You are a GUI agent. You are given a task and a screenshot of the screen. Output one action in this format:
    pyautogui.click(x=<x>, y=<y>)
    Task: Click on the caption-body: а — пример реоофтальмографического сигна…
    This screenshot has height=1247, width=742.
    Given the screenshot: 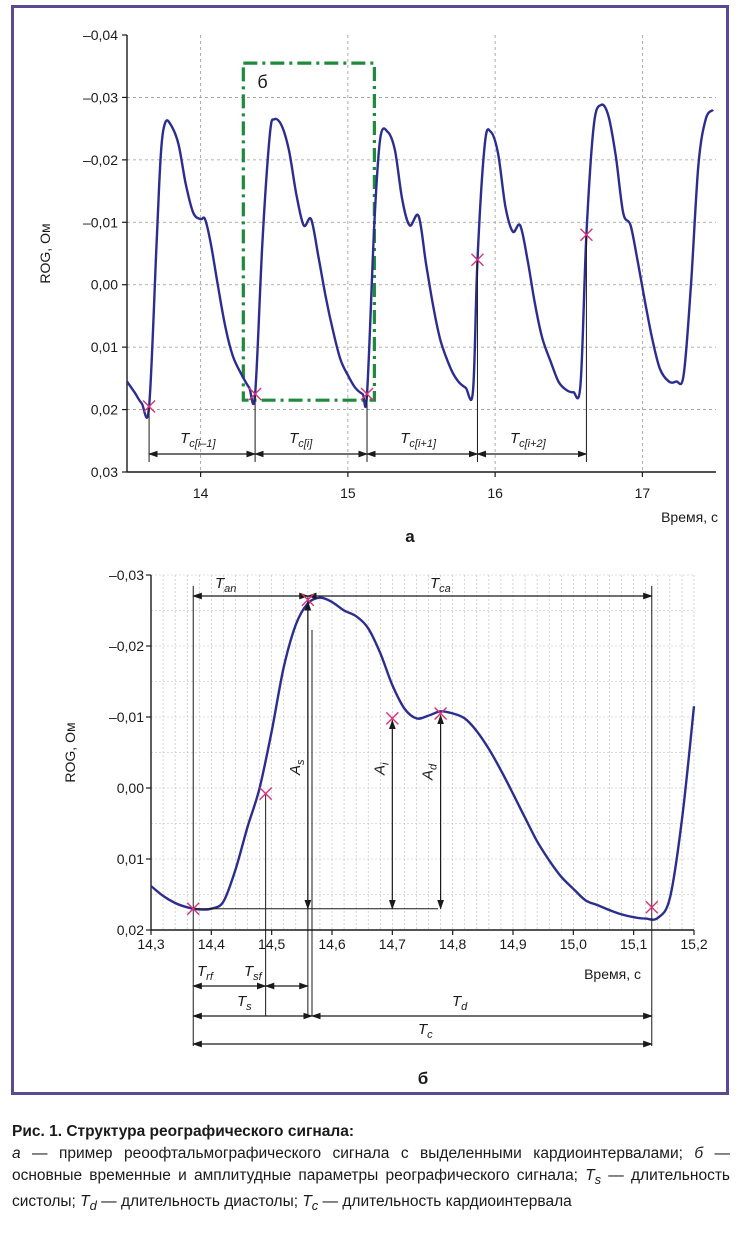 What is the action you would take?
    pyautogui.click(x=371, y=1179)
    